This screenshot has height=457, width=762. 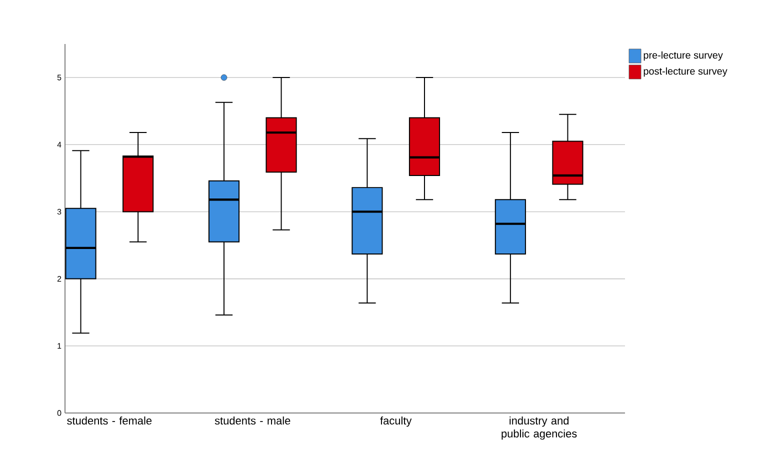 What do you see at coordinates (109, 420) in the screenshot?
I see `x-tick-label: students - female` at bounding box center [109, 420].